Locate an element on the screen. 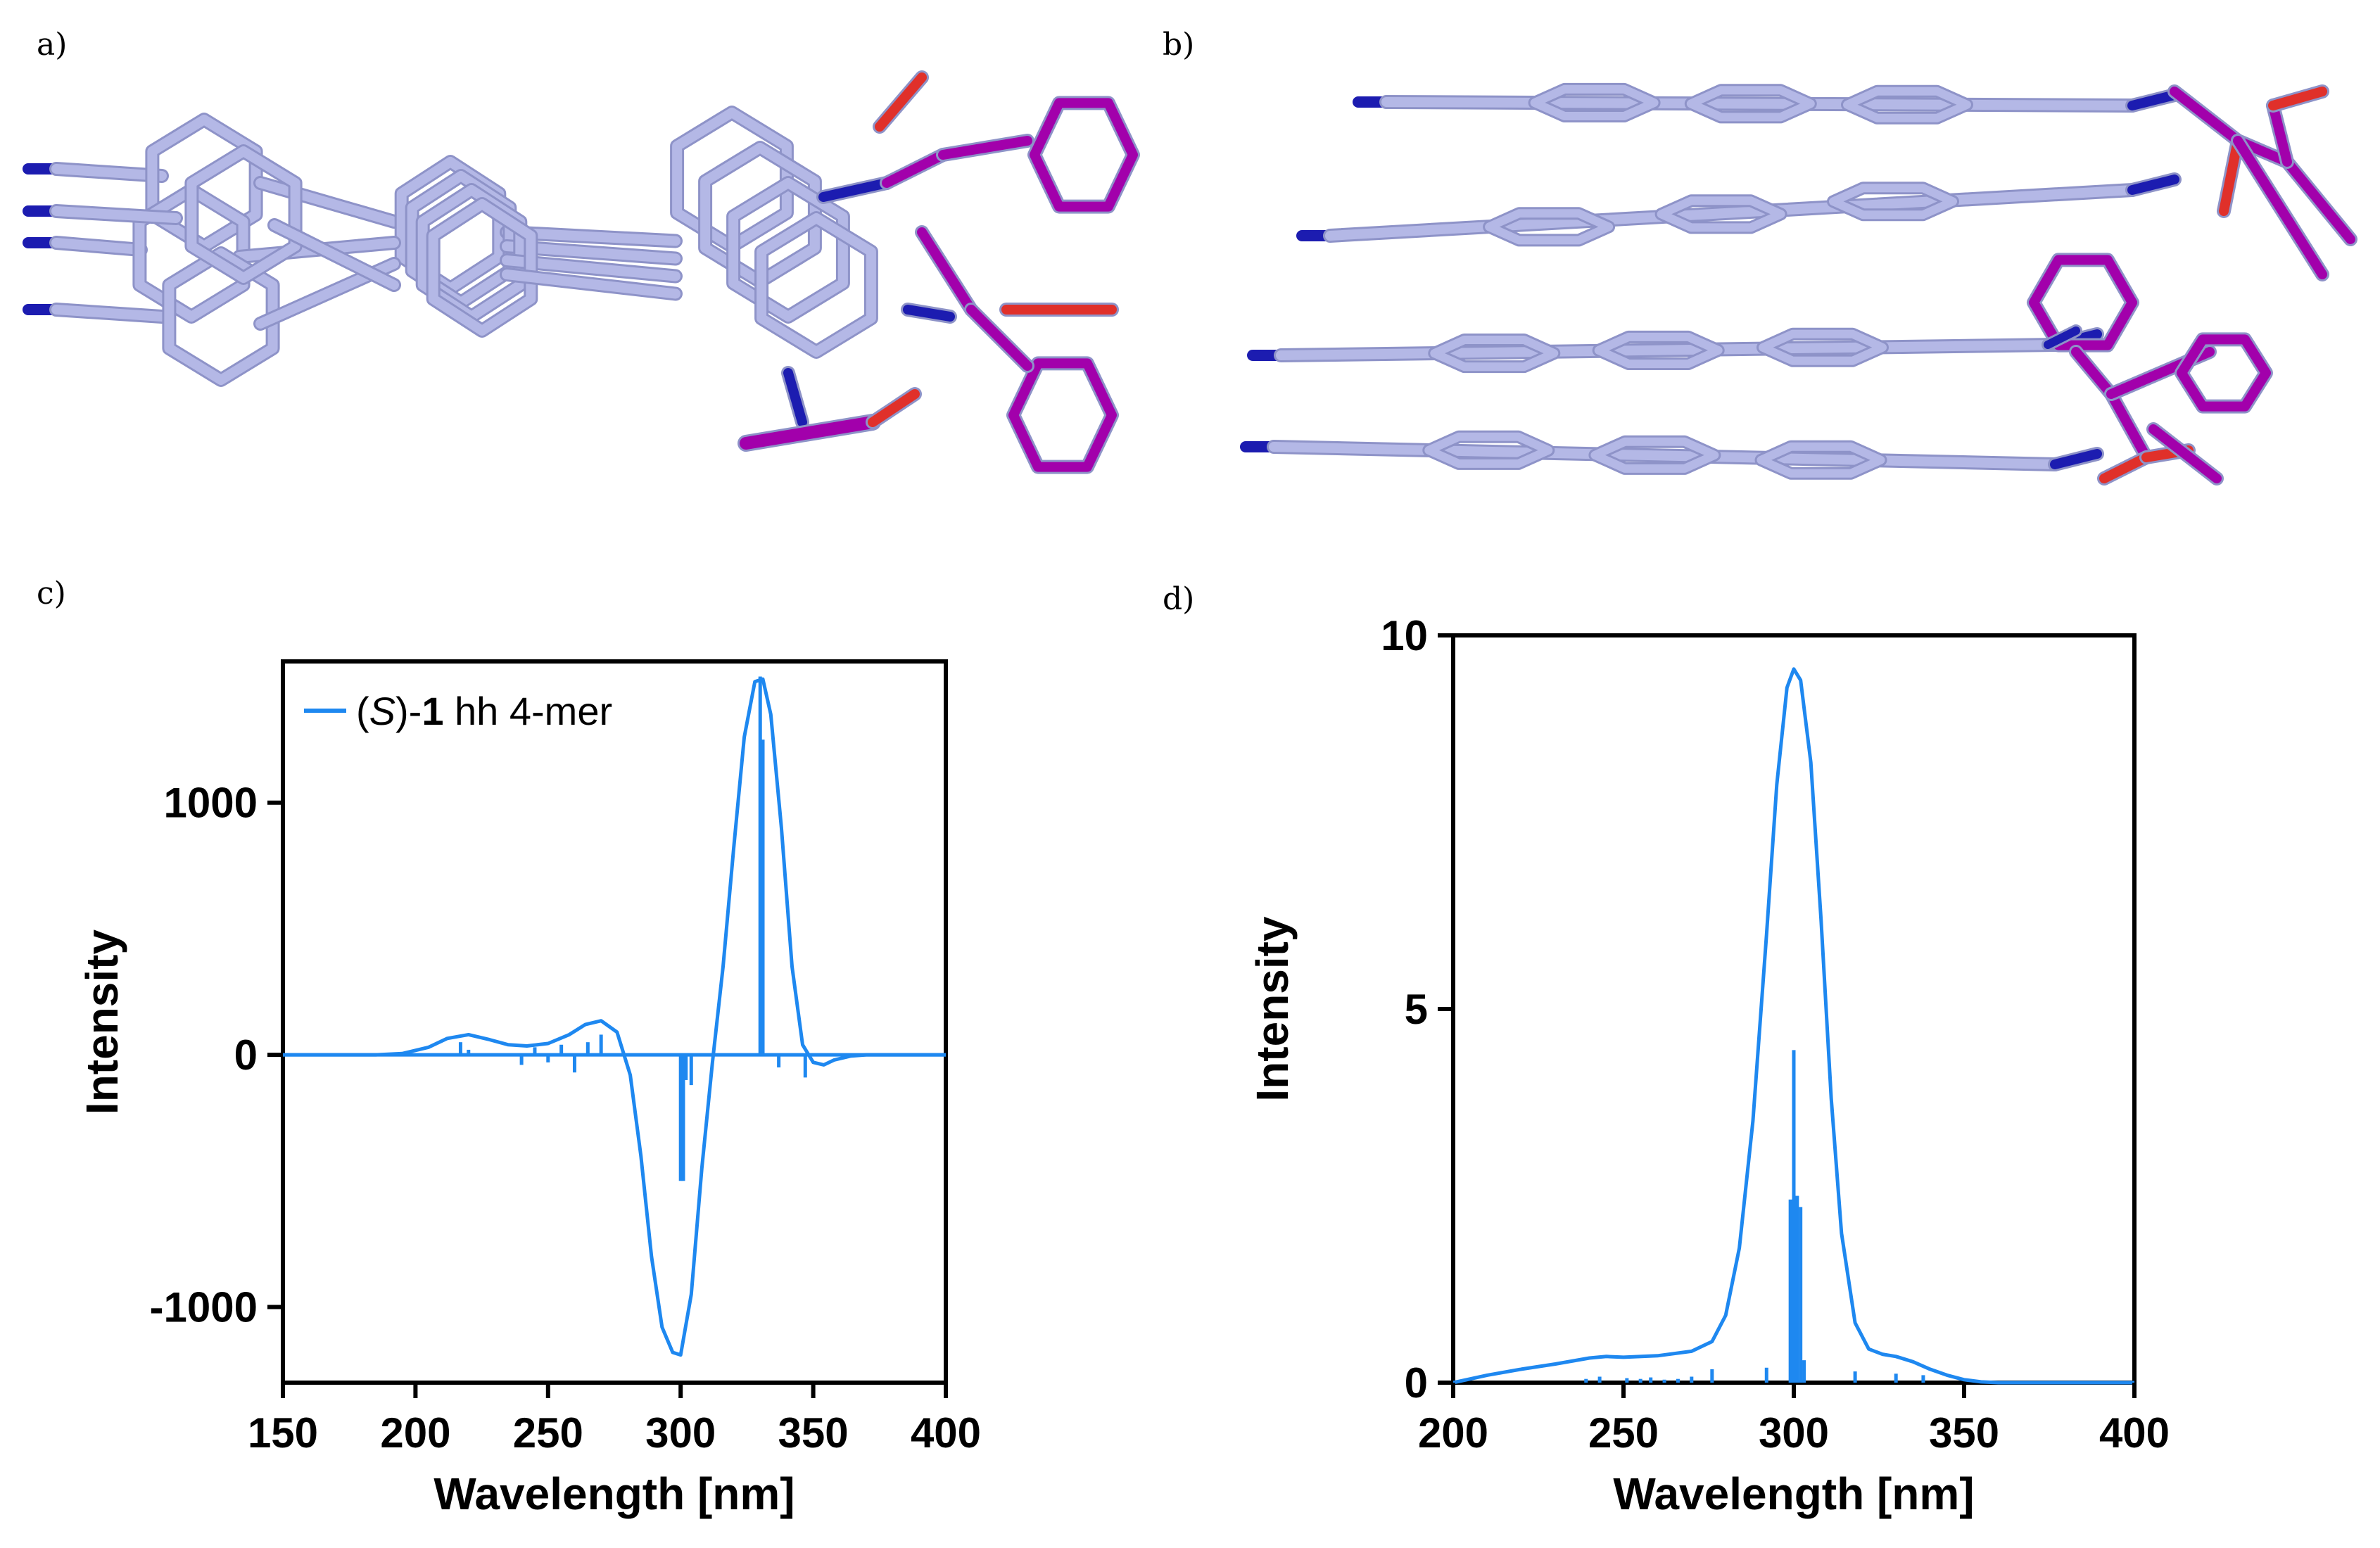 Image resolution: width=2380 pixels, height=1548 pixels. panel-label-d: d) is located at coordinates (1179, 599).